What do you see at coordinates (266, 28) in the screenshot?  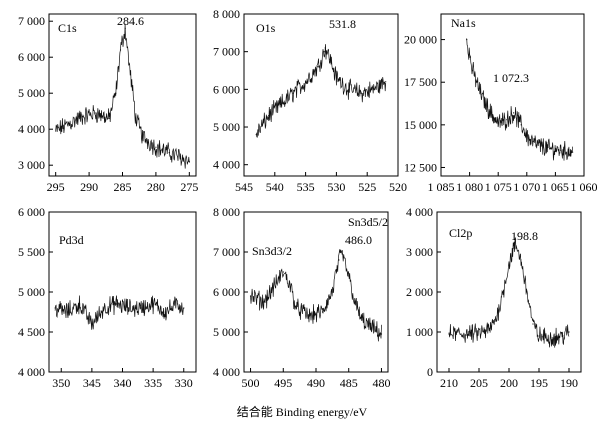 I see `panel-label: O1s` at bounding box center [266, 28].